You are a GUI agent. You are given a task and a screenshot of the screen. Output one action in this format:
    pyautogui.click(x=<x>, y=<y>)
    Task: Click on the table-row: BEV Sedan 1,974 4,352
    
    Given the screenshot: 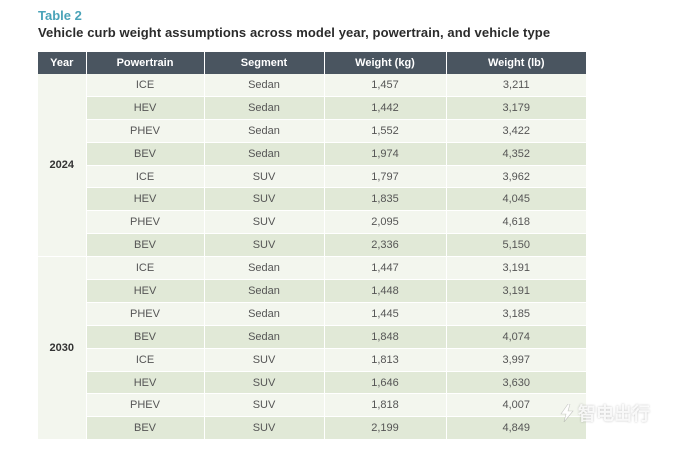 What is the action you would take?
    pyautogui.click(x=312, y=154)
    